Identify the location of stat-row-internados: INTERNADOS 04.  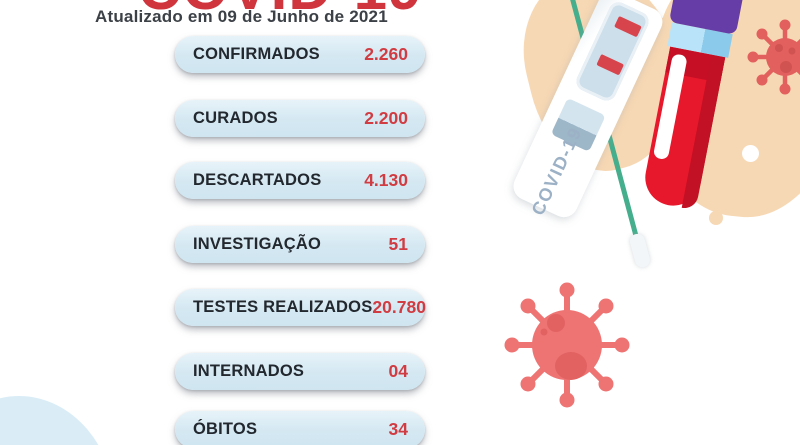
(300, 371).